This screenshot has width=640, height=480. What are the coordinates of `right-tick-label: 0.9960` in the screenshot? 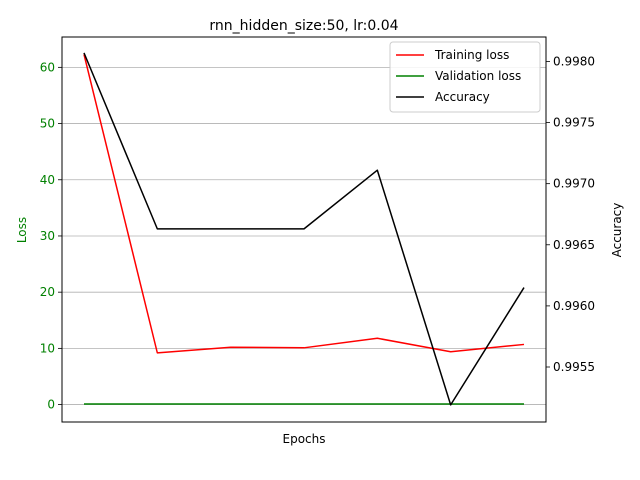 It's located at (574, 306).